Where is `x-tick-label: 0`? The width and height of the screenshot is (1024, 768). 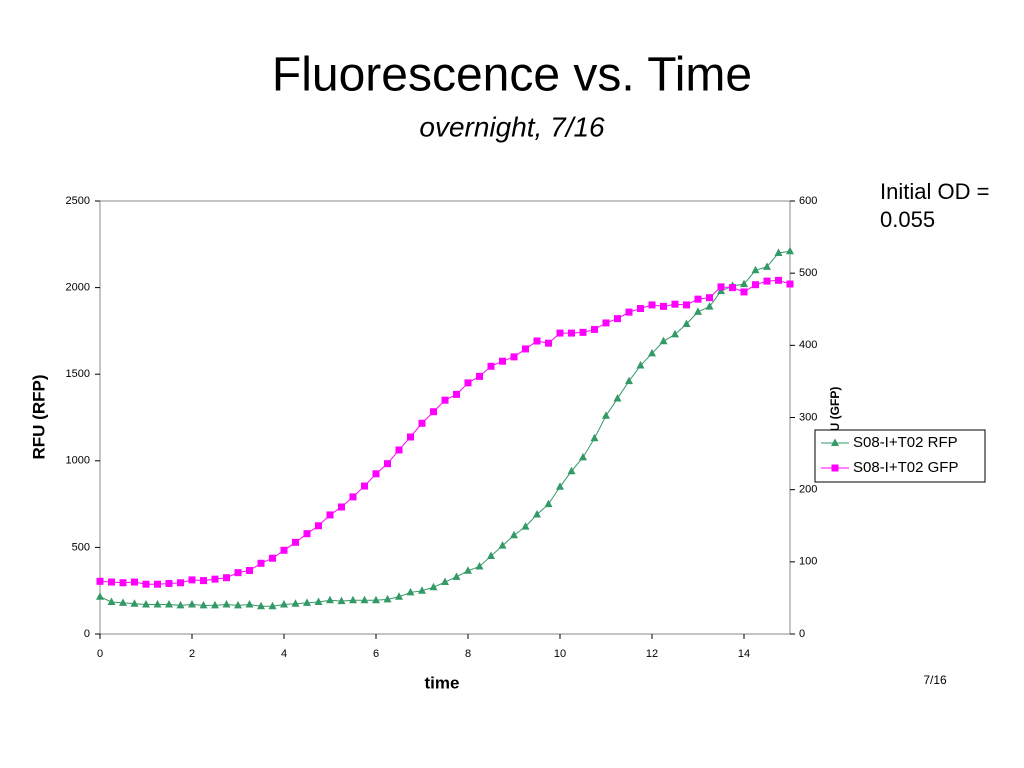
x-tick-label: 0 is located at coordinates (100, 654).